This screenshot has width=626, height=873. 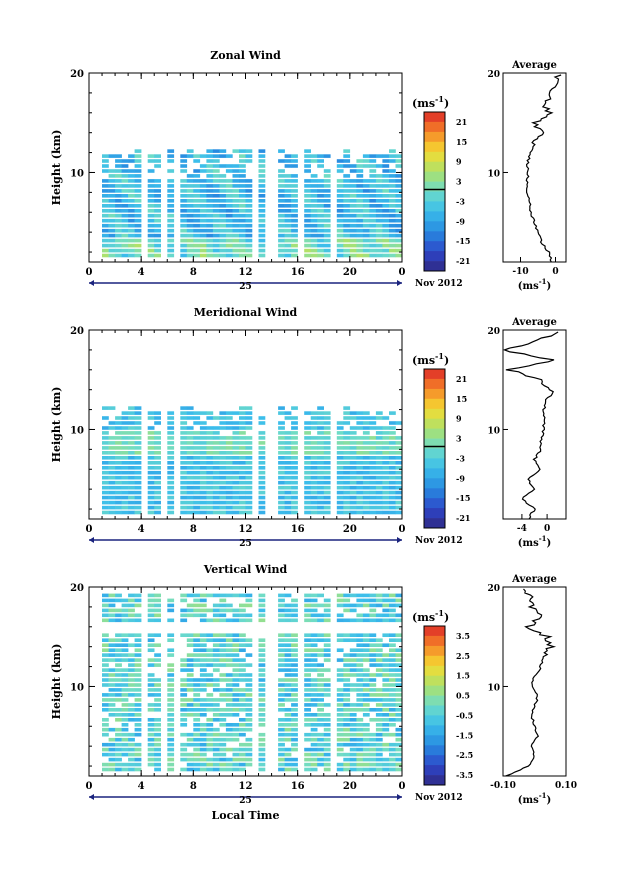 I want to click on x-tick-label: 0, so click(x=89, y=786).